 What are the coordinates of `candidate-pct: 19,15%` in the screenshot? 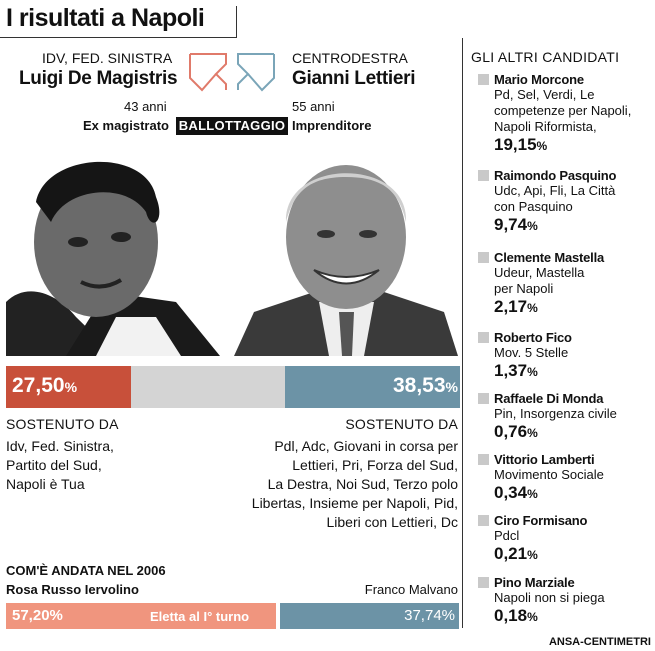 It's located at (521, 144).